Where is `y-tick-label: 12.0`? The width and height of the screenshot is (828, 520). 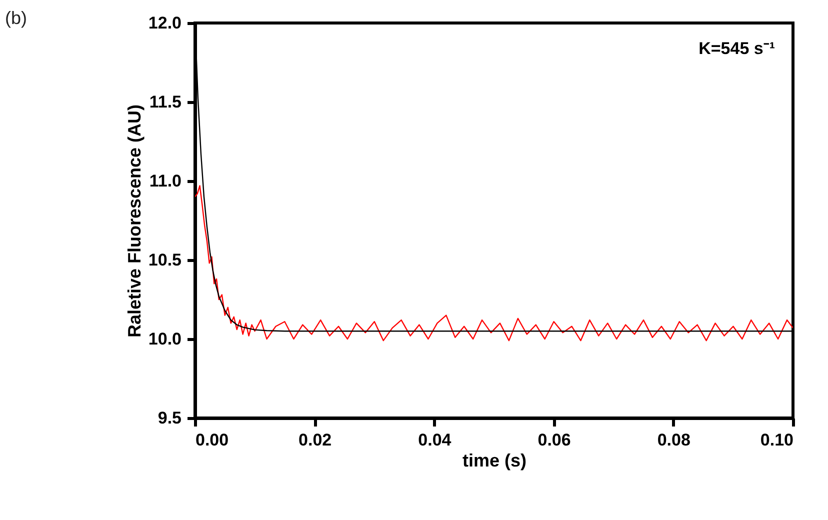
y-tick-label: 12.0 is located at coordinates (165, 23).